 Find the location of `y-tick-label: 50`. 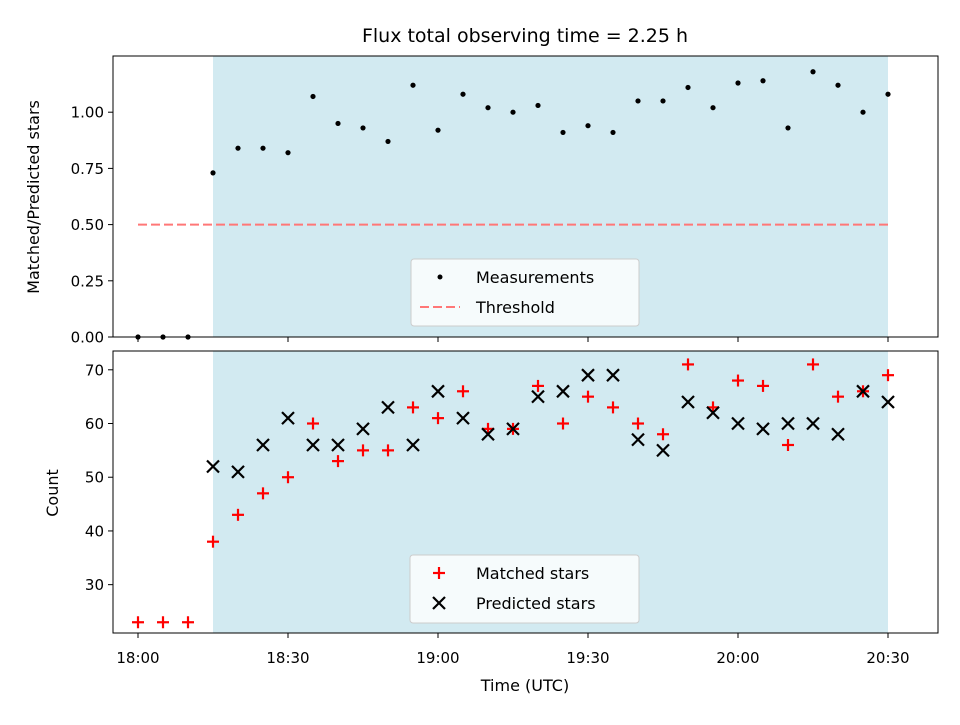

y-tick-label: 50 is located at coordinates (94, 478).